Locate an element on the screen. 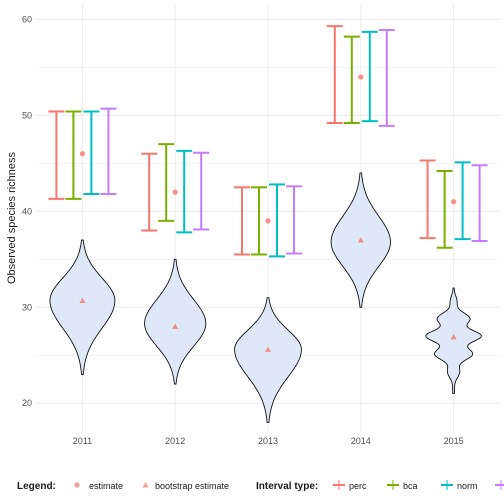 This screenshot has height=504, width=504. violin-2012 is located at coordinates (175, 321).